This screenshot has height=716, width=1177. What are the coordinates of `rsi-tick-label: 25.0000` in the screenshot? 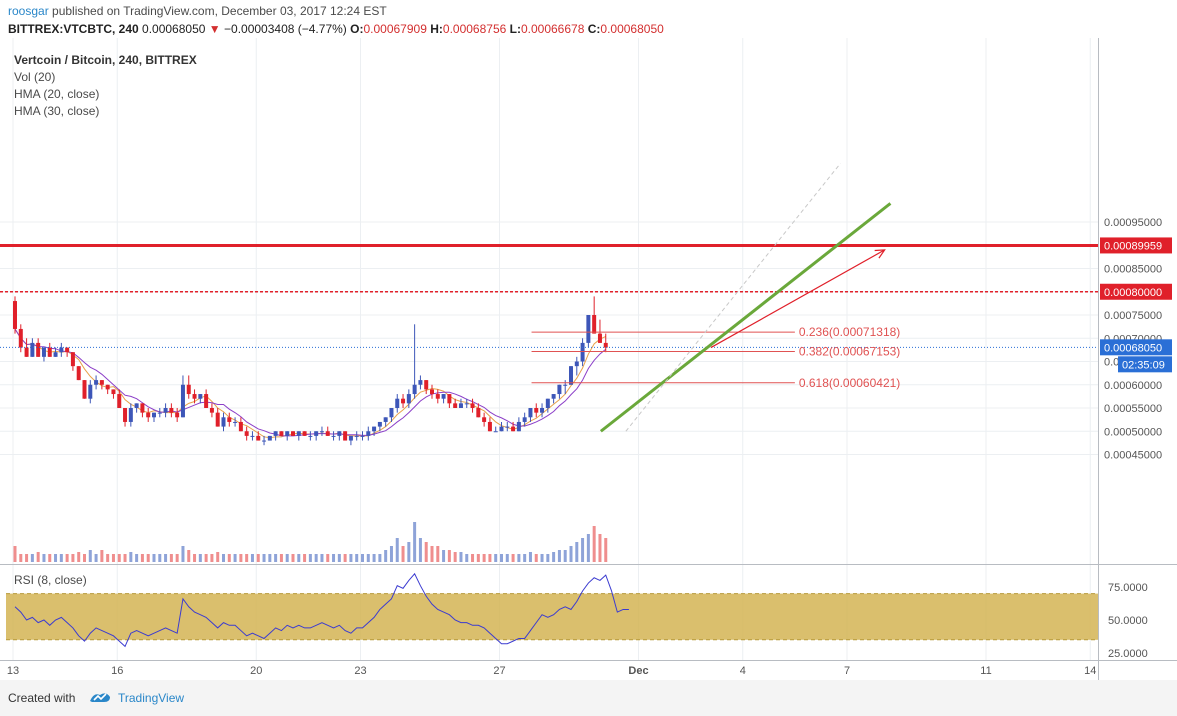 It's located at (1128, 654).